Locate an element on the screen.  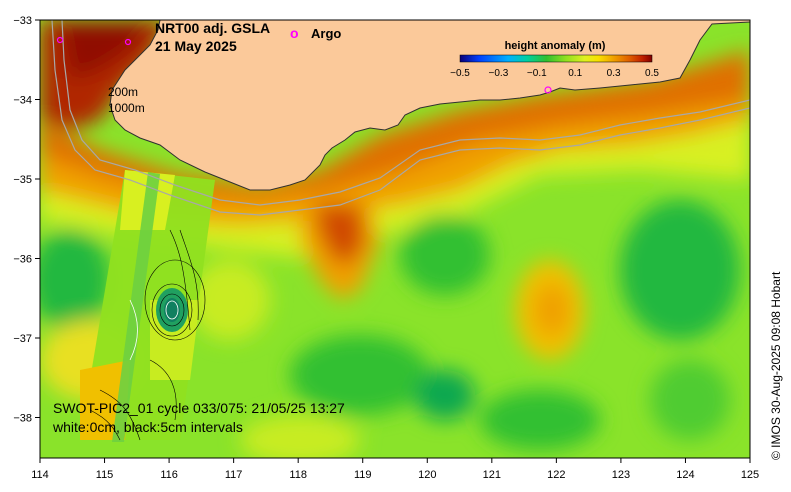
colorbar-tick-label: 0.5 is located at coordinates (652, 73).